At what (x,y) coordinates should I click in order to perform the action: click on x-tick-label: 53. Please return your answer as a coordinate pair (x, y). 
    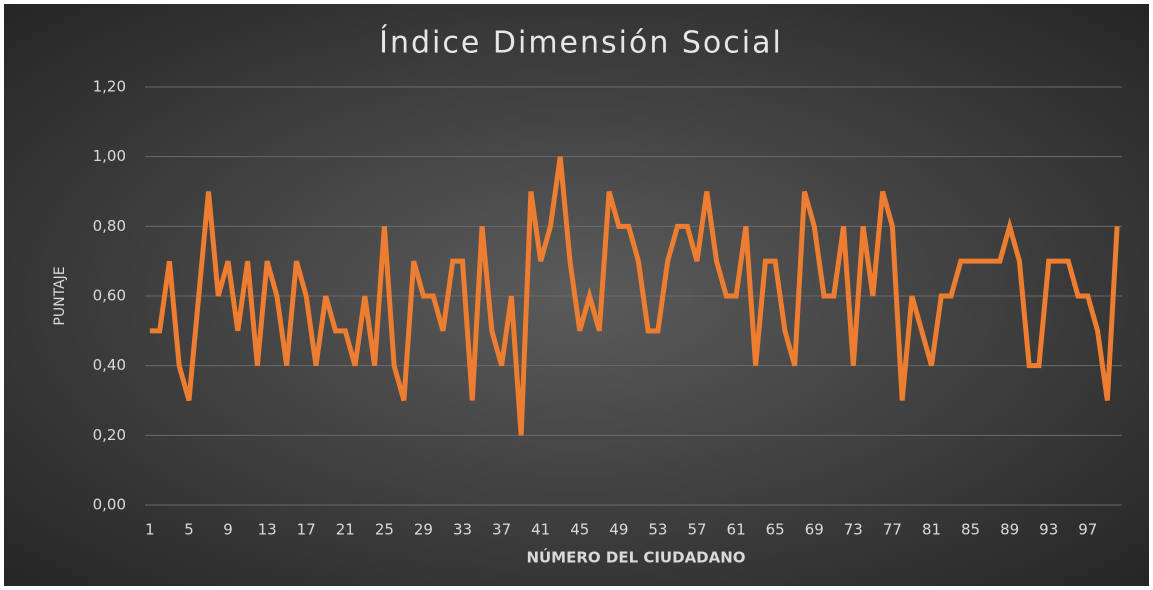
    Looking at the image, I should click on (657, 530).